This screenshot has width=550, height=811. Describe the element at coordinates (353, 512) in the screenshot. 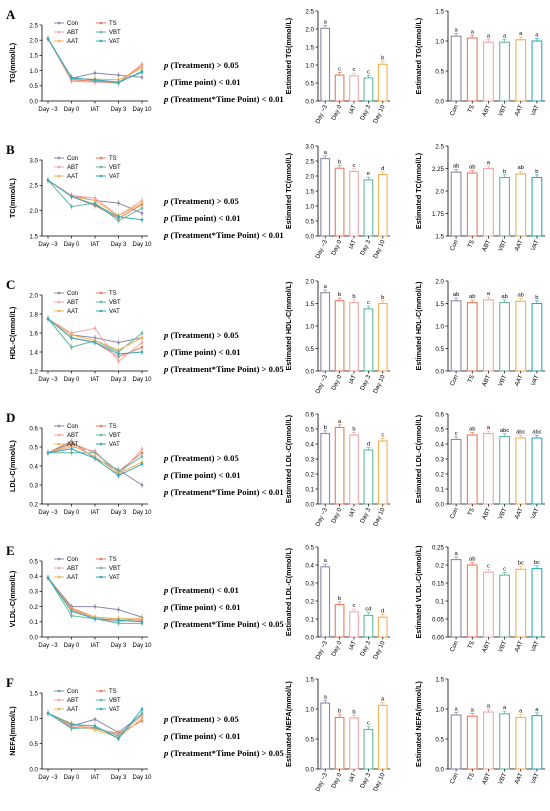

I see `time-bar-chart-3-xtick-label: IAT` at that location.